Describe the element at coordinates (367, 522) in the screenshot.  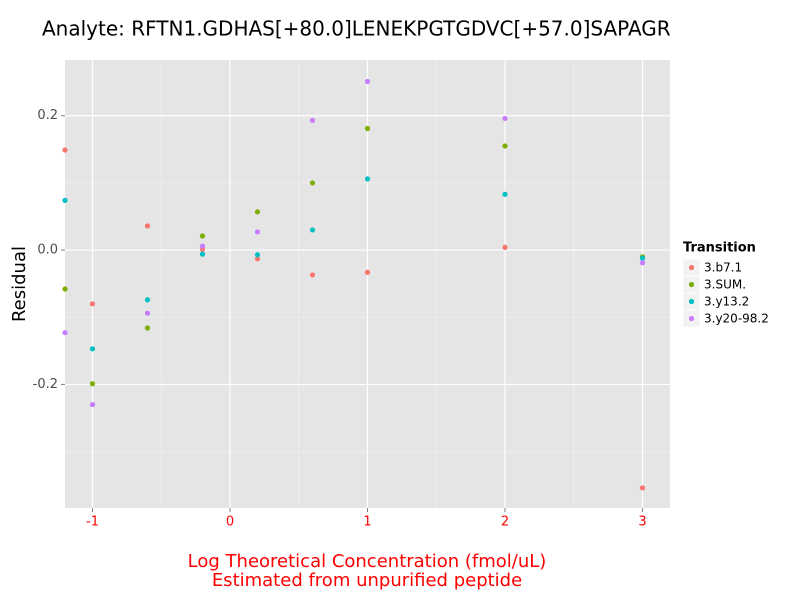
I see `x-tick-label: 1` at that location.